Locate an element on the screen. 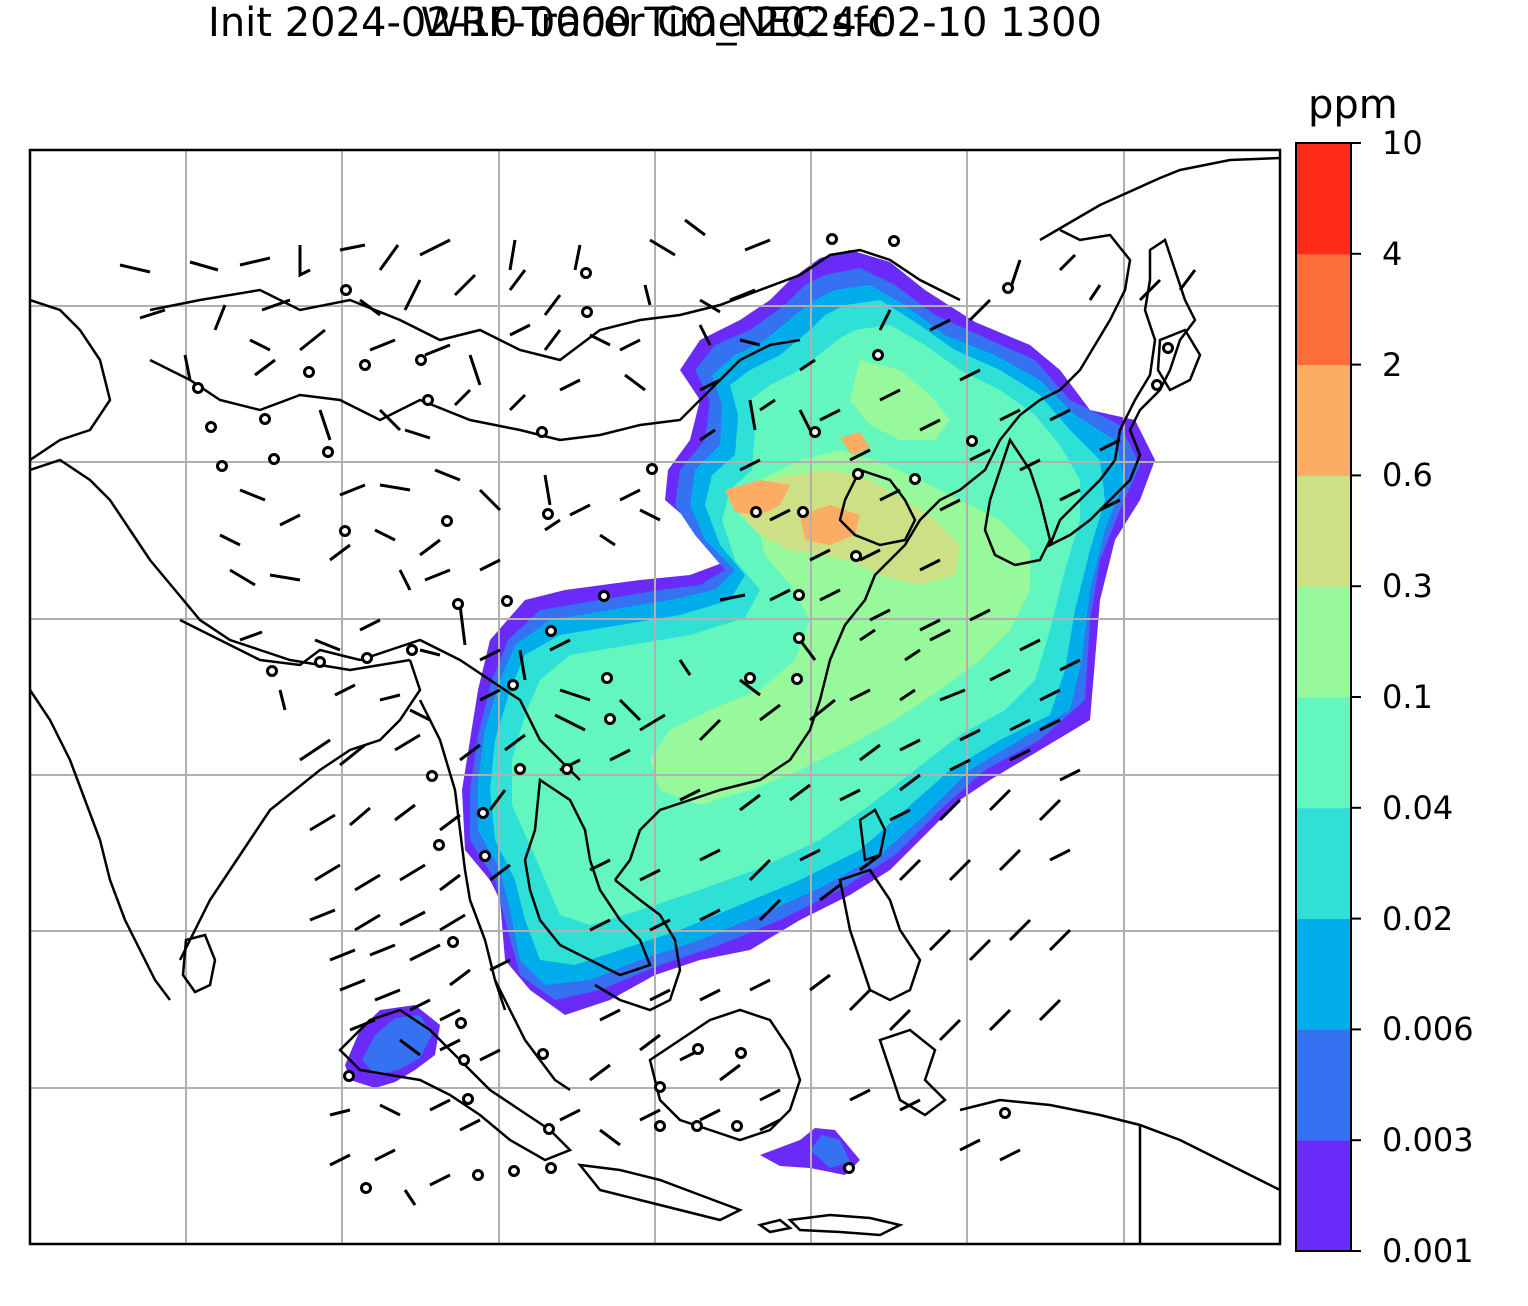 The width and height of the screenshot is (1528, 1306). coast-japan is located at coordinates (1122, 393).